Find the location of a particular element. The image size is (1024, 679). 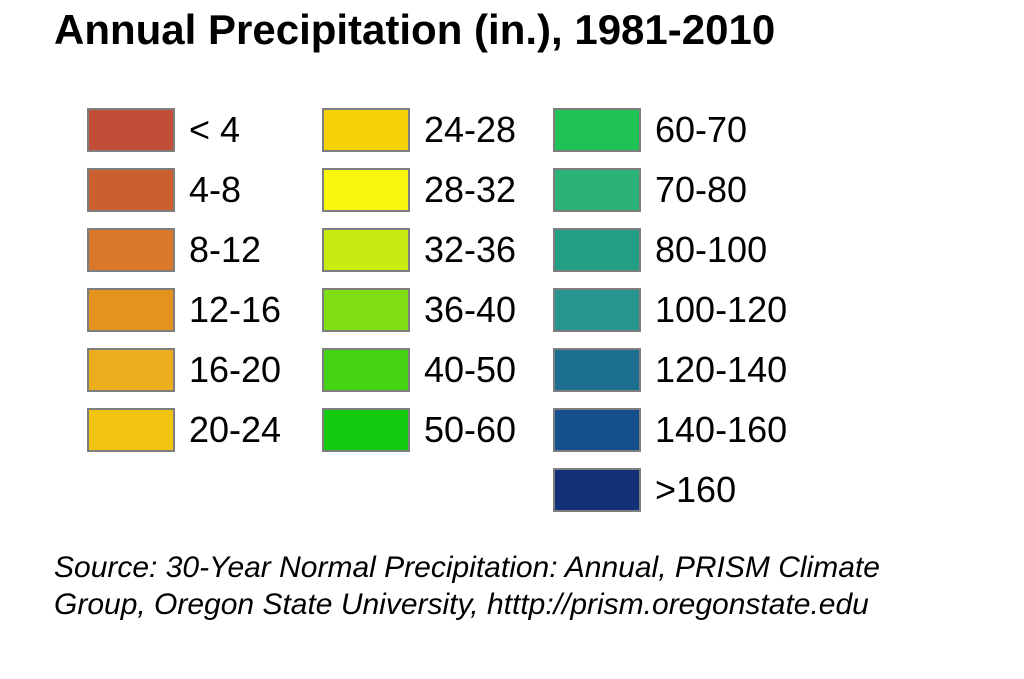

legend-row: >160 is located at coordinates (670, 490).